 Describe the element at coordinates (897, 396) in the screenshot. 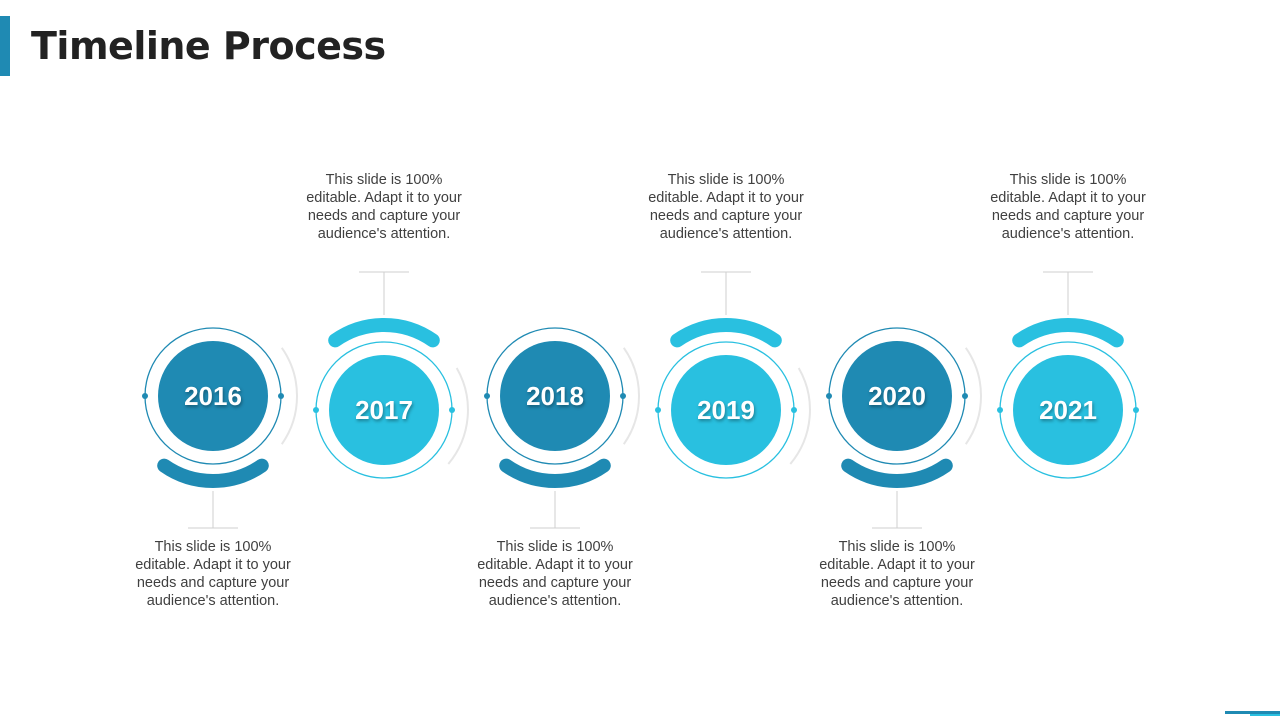

I see `year-circle-2020: 2020` at that location.